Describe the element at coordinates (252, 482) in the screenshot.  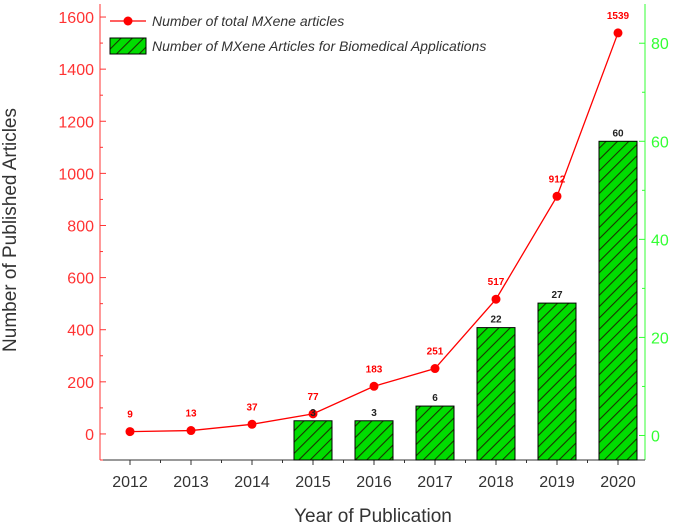
I see `x-tick-label: 2014` at that location.